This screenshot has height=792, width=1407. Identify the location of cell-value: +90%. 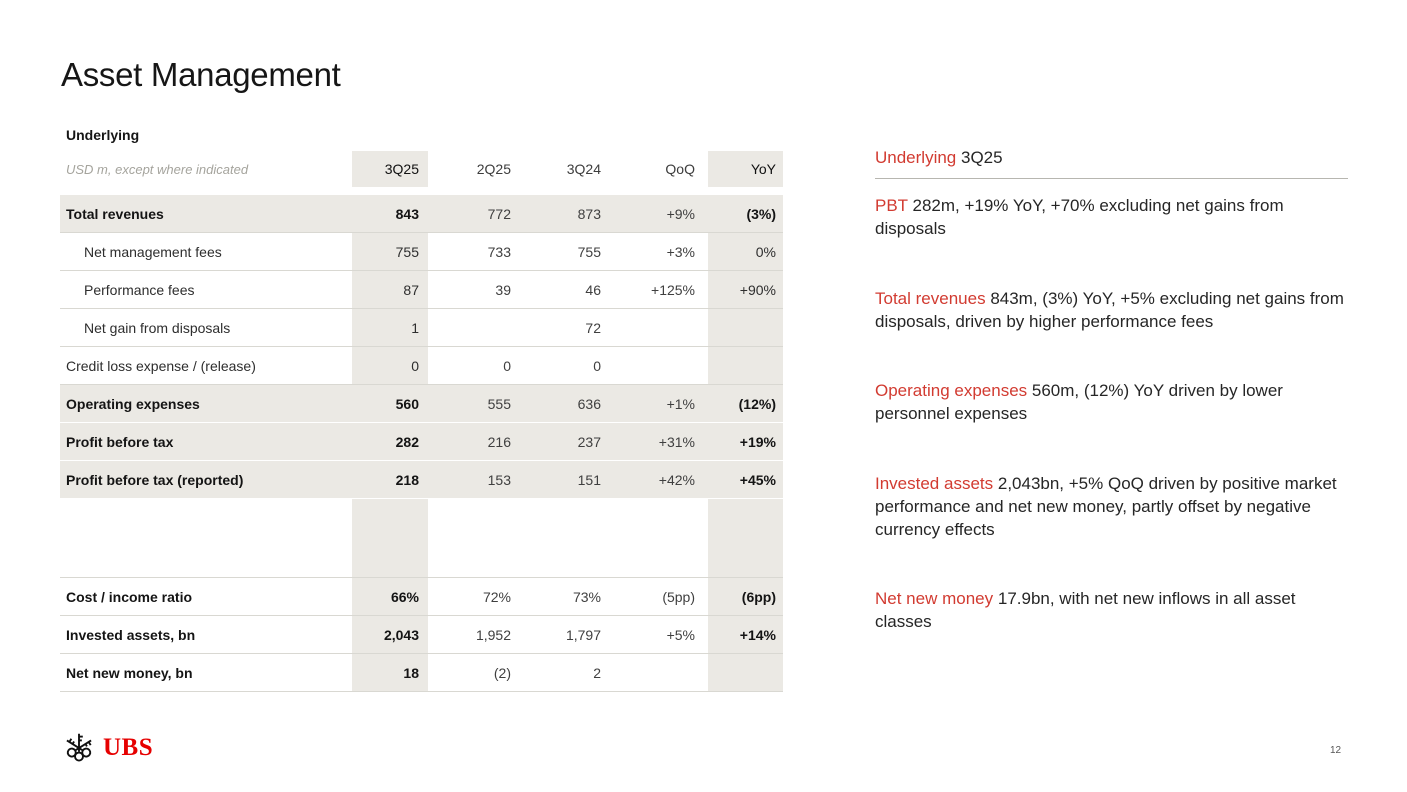
(745, 289).